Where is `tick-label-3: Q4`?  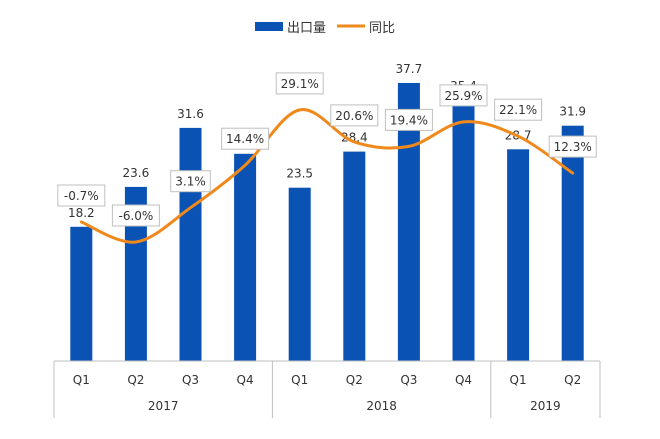 tick-label-3: Q4 is located at coordinates (245, 380).